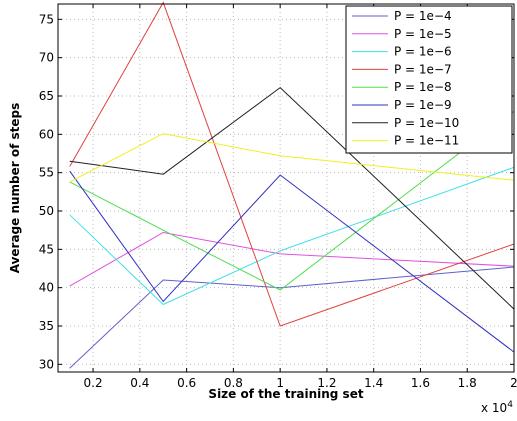 The image size is (517, 421). I want to click on x-axis-multiplier: x 104, so click(497, 407).